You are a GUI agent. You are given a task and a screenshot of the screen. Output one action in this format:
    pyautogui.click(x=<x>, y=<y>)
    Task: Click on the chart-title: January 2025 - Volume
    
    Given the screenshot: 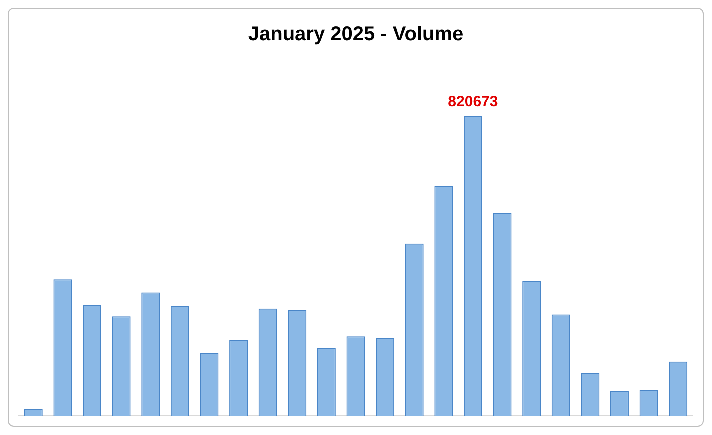 What is the action you would take?
    pyautogui.click(x=356, y=35)
    